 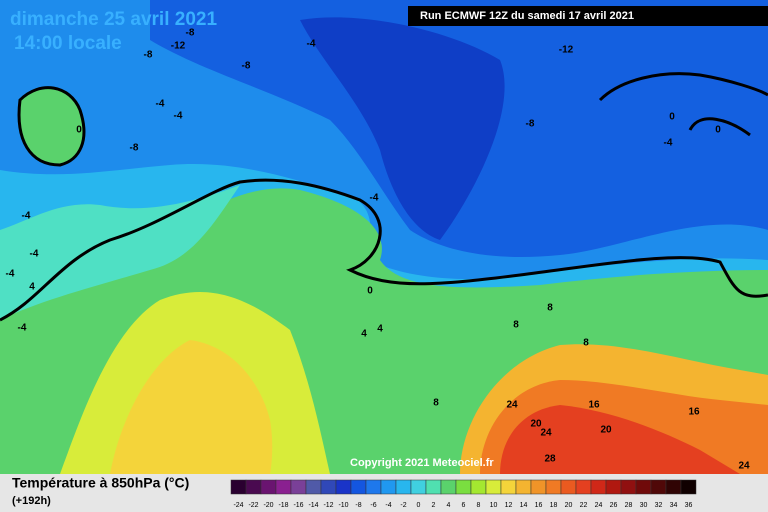 What do you see at coordinates (479, 505) in the screenshot?
I see `scale-label: 8` at bounding box center [479, 505].